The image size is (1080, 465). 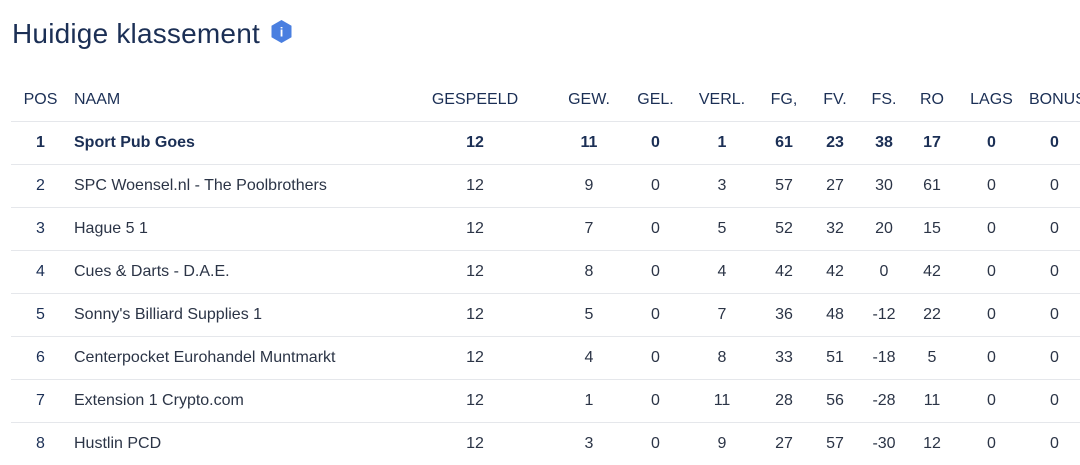 I want to click on column-header-ro: RO, so click(x=932, y=100).